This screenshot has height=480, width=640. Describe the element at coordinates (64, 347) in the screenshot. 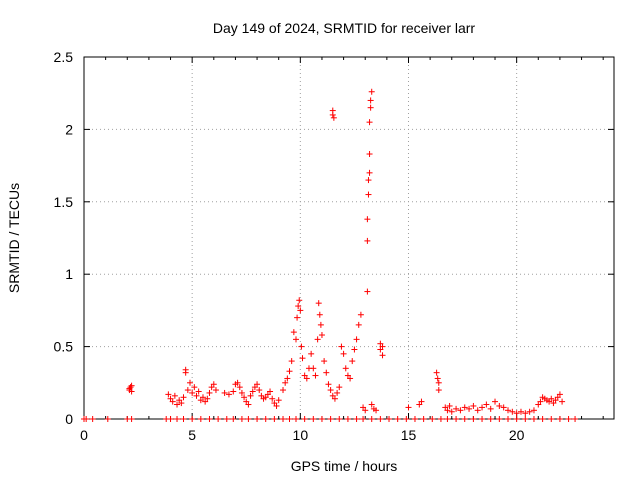

I see `y-tick-label: 0.5` at that location.